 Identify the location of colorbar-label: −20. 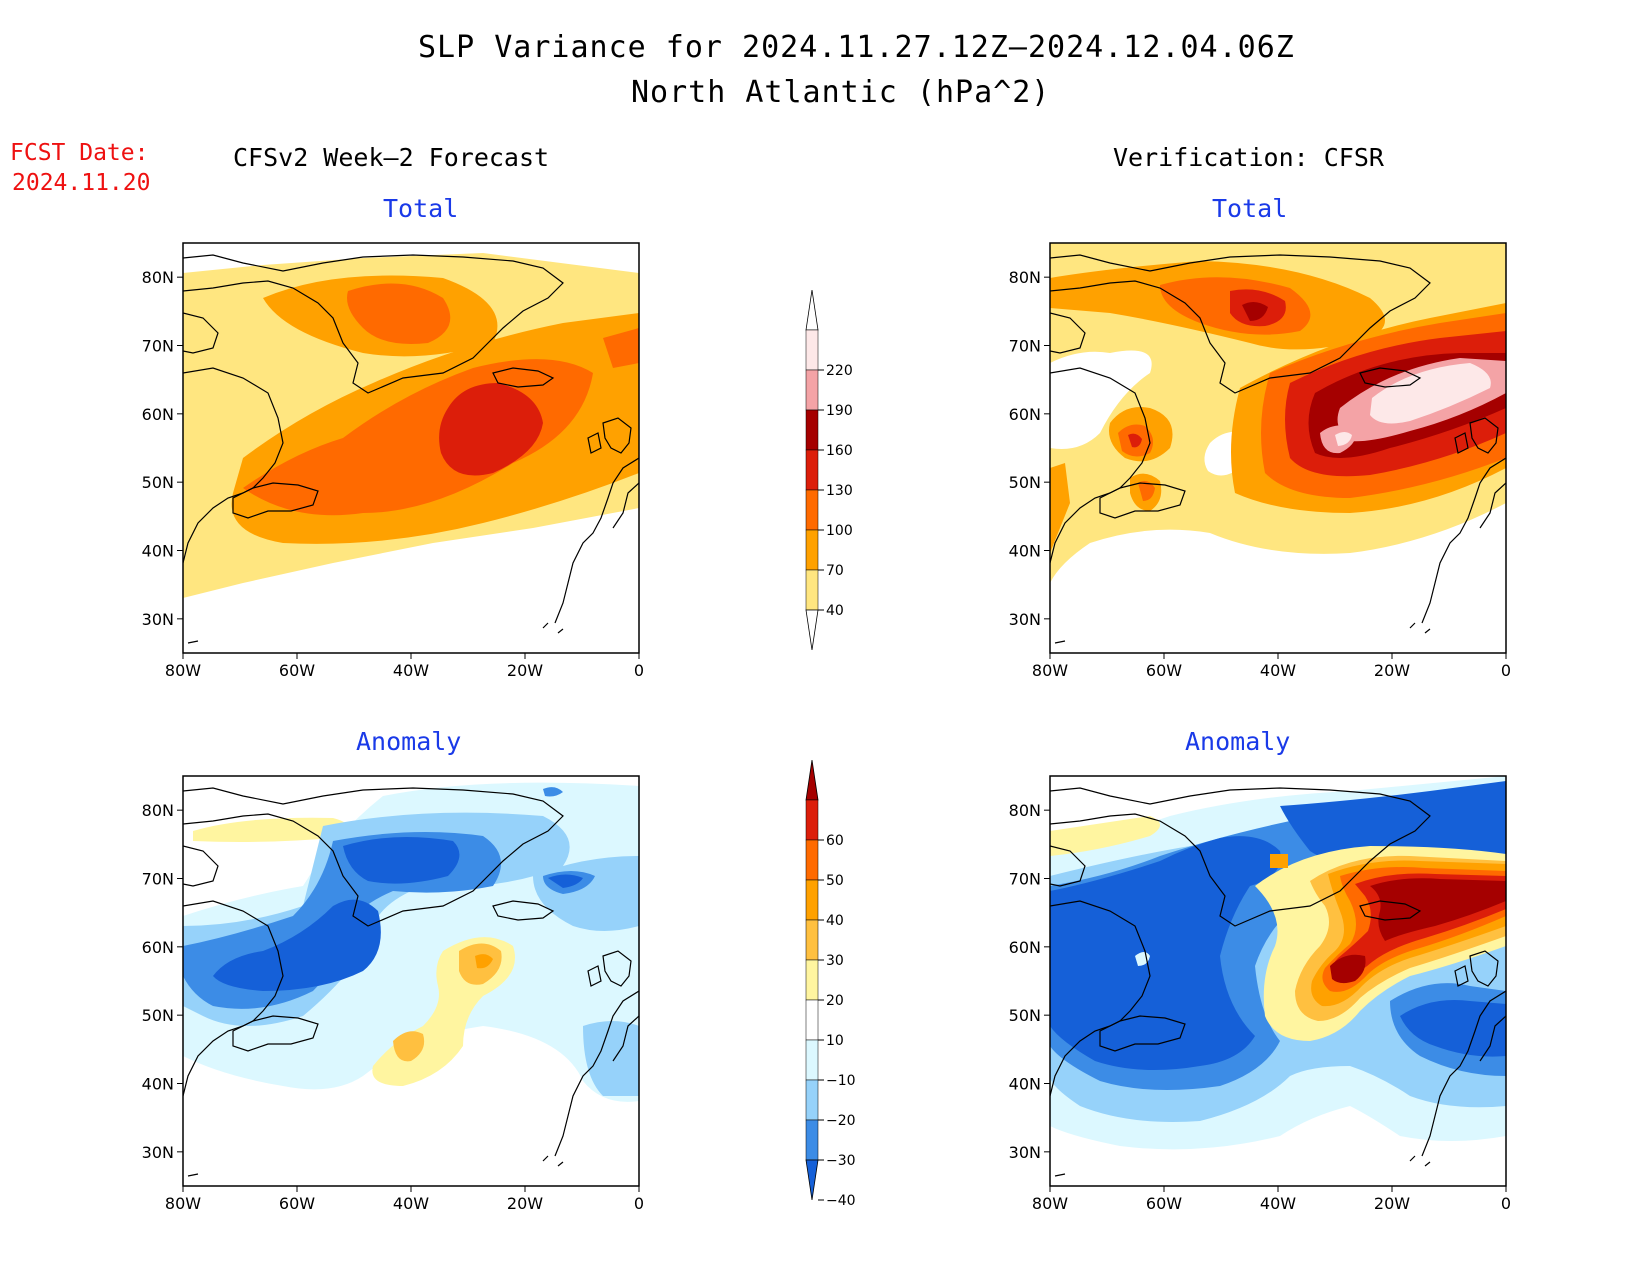
(841, 1121).